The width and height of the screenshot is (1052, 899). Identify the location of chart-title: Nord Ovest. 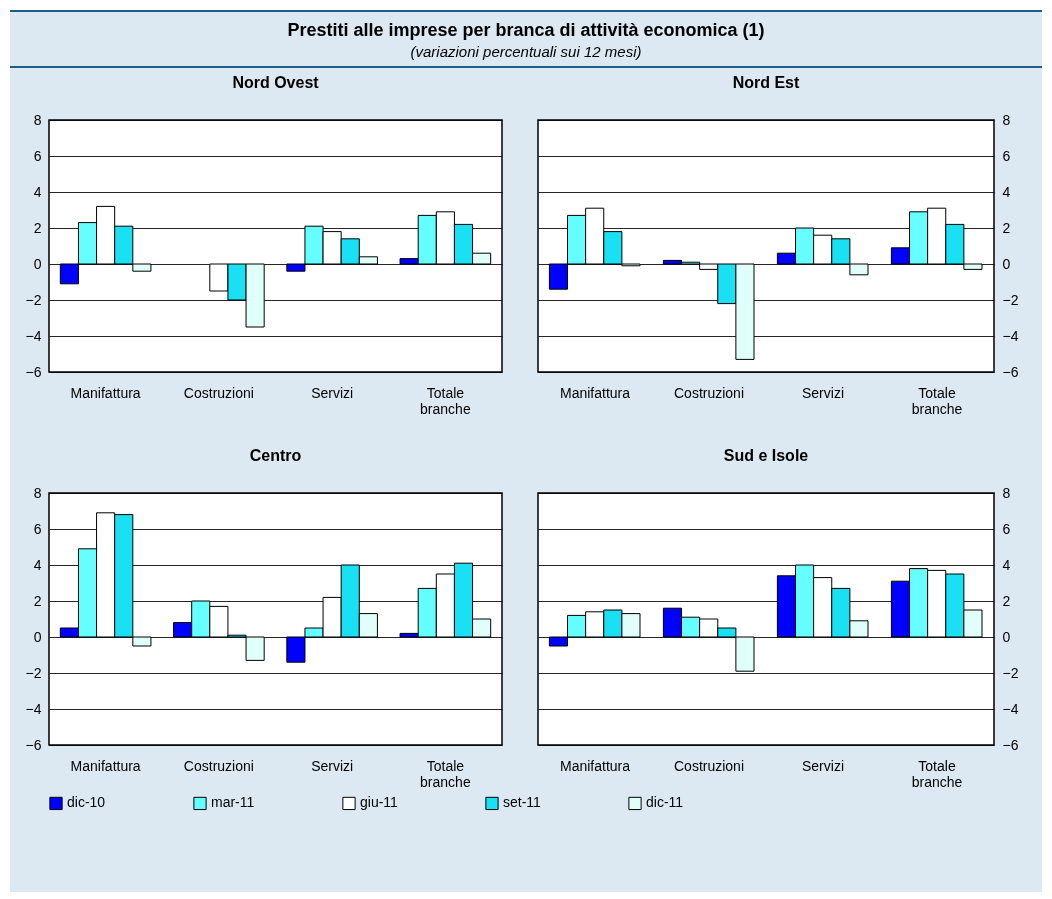
(276, 82).